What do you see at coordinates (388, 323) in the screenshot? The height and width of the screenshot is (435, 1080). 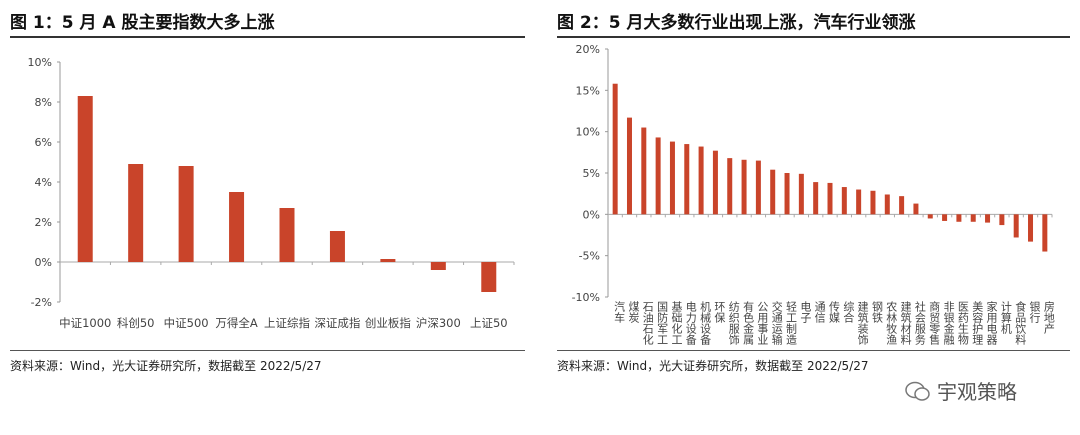 I see `x-tick-label: 创业板指` at bounding box center [388, 323].